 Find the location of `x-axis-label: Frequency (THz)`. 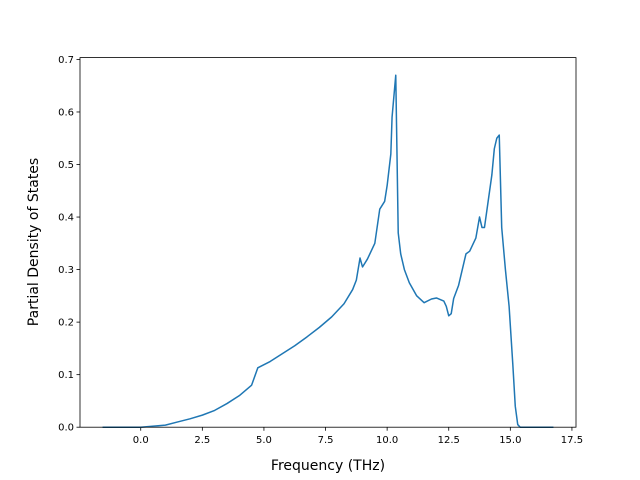

x-axis-label: Frequency (THz) is located at coordinates (328, 466).